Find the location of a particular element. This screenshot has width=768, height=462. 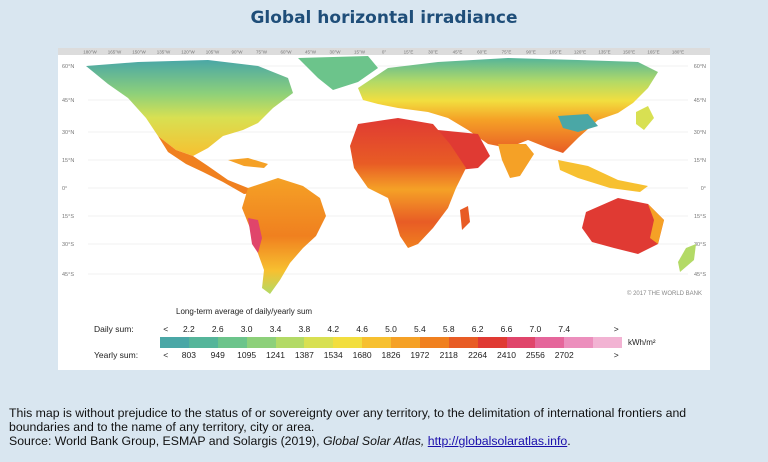

lon-label: 90°W is located at coordinates (237, 52).